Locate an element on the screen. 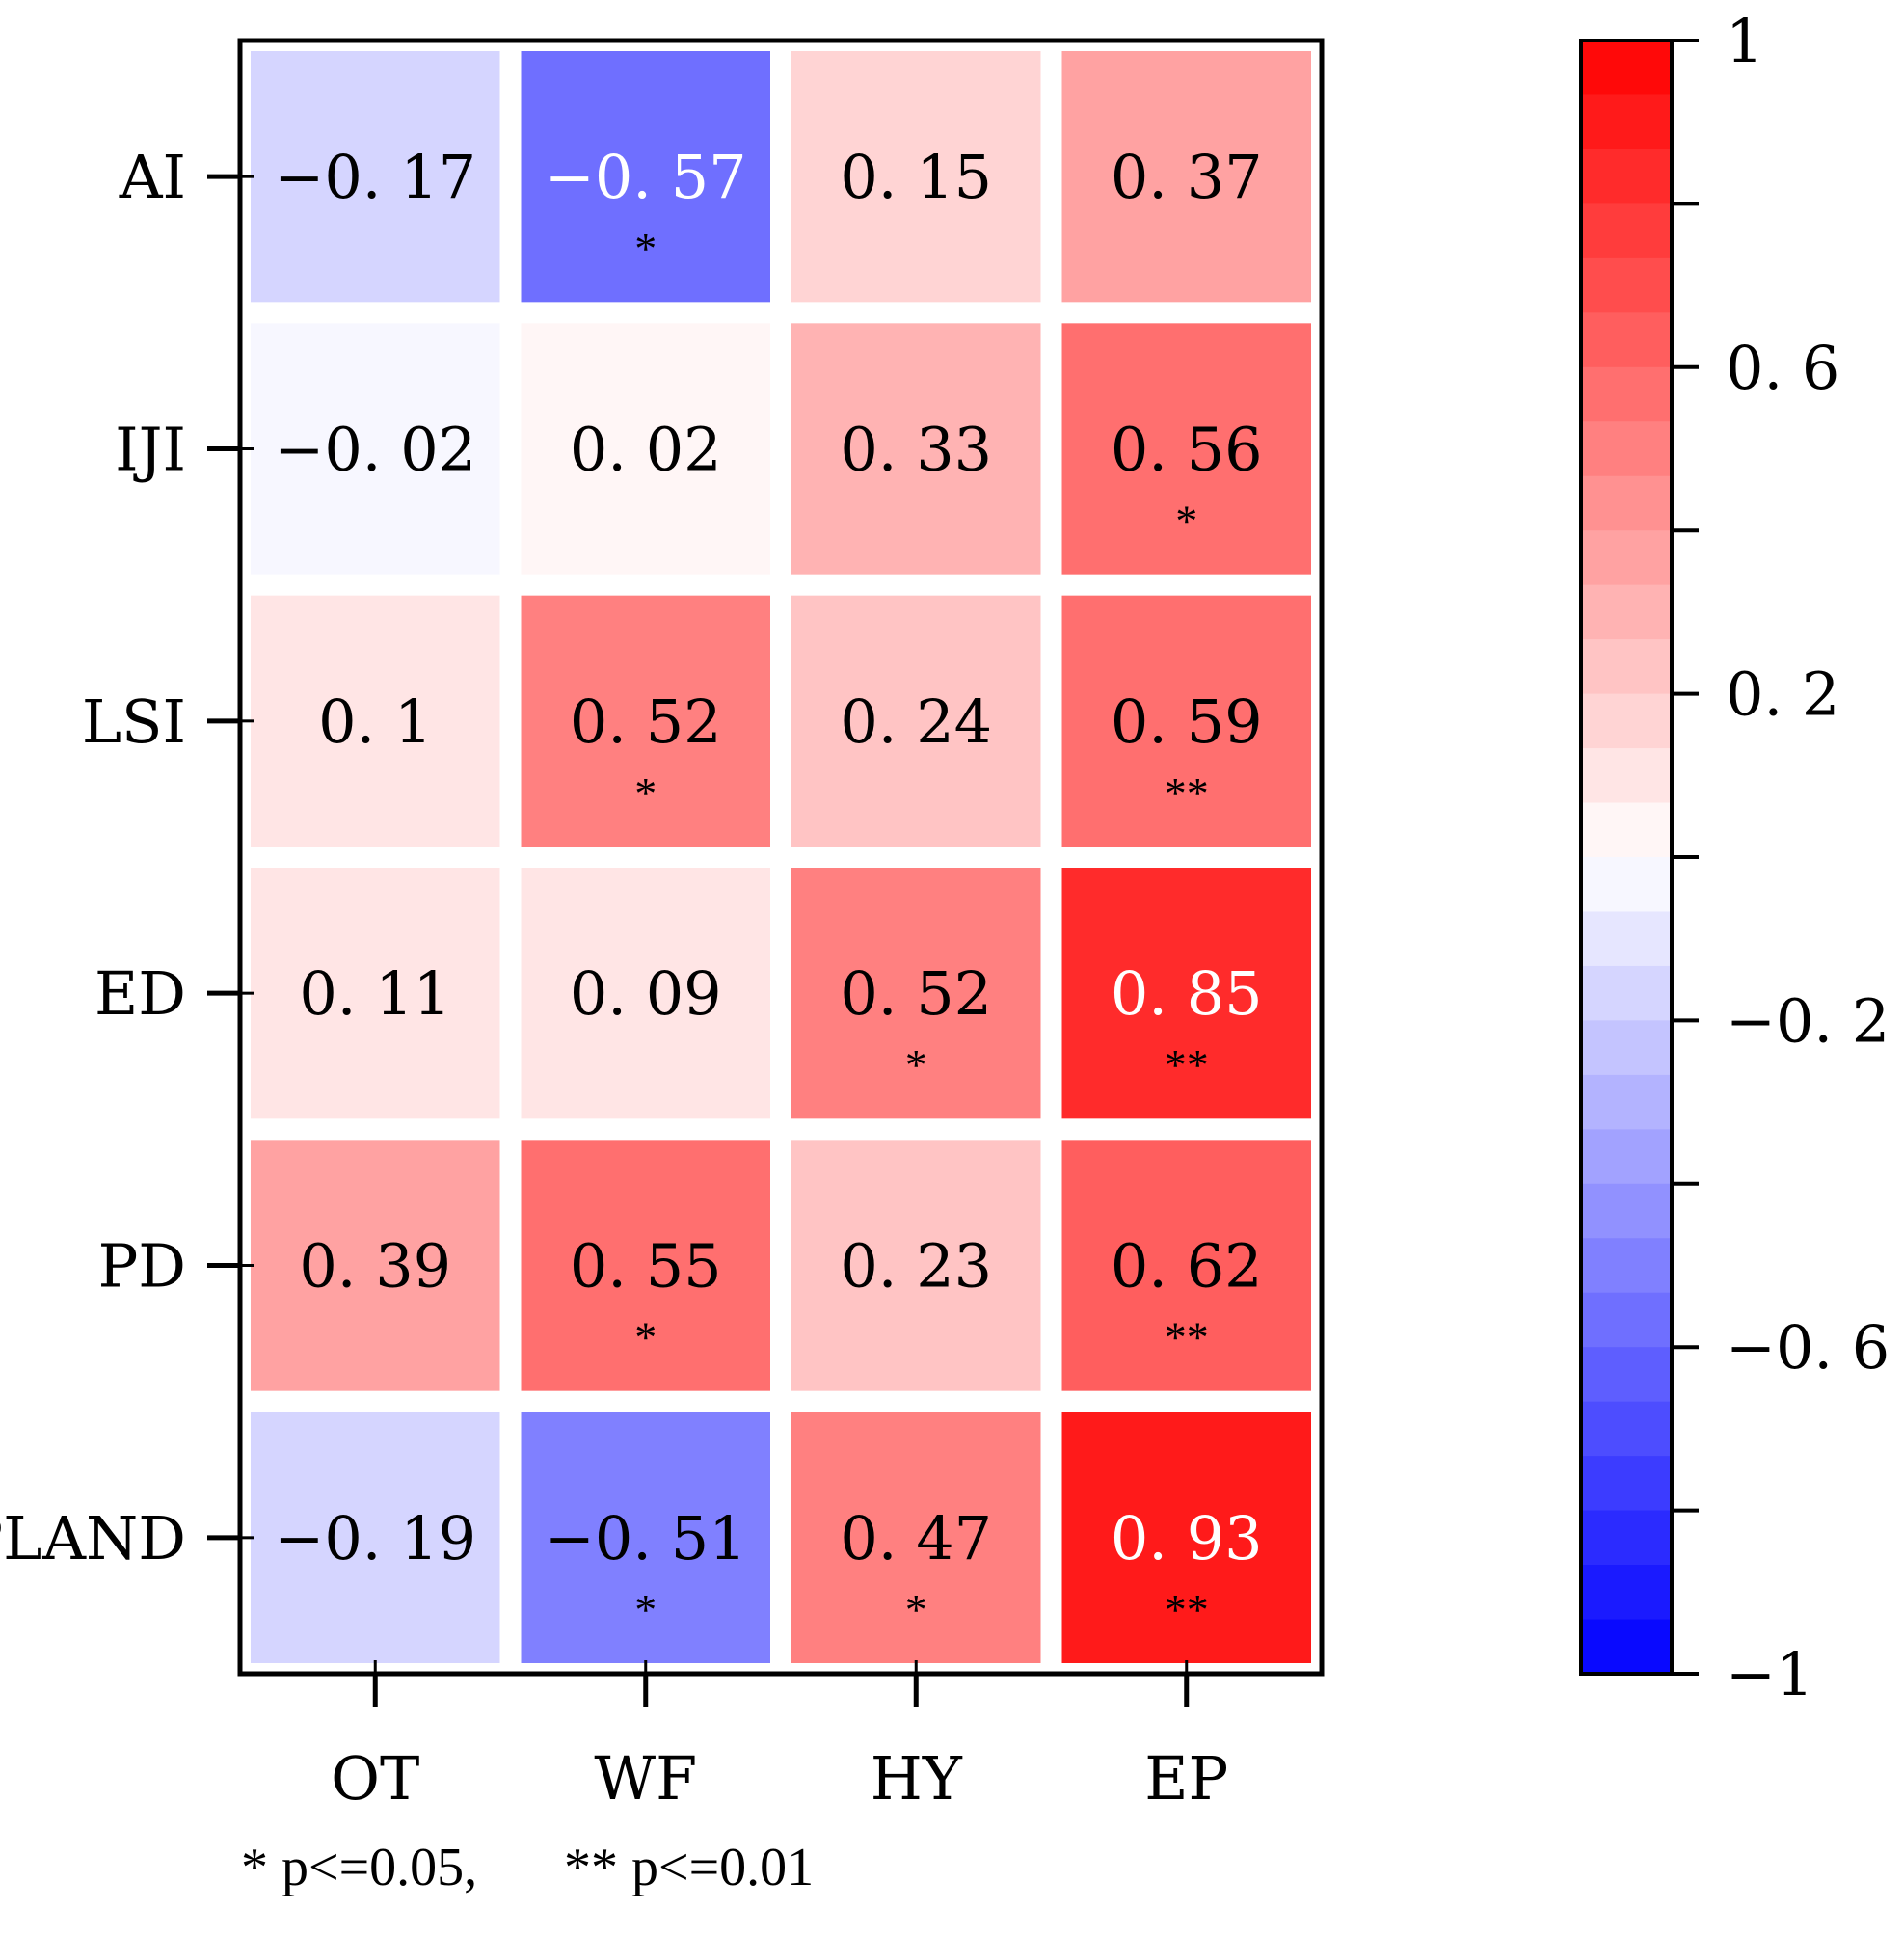  heatmap-cell-lsi-wf is located at coordinates (646, 721).